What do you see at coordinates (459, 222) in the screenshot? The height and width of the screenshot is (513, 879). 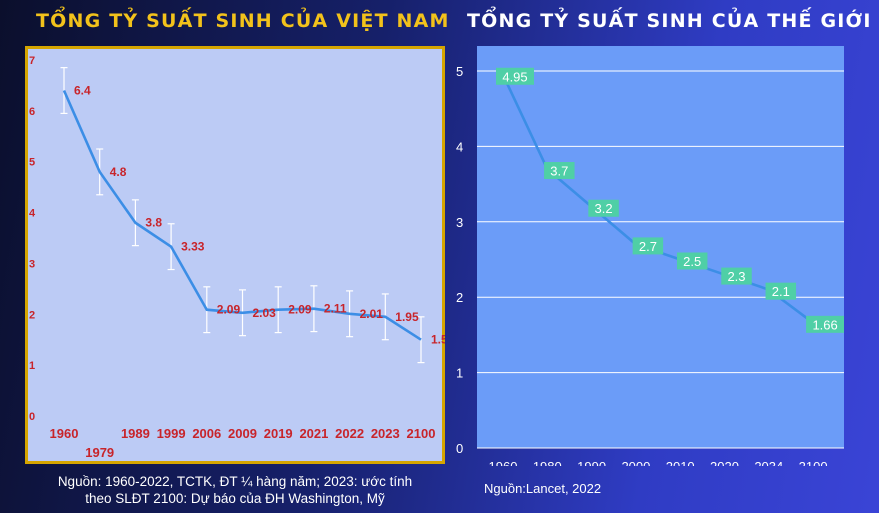 I see `right-ytick-label: 3` at bounding box center [459, 222].